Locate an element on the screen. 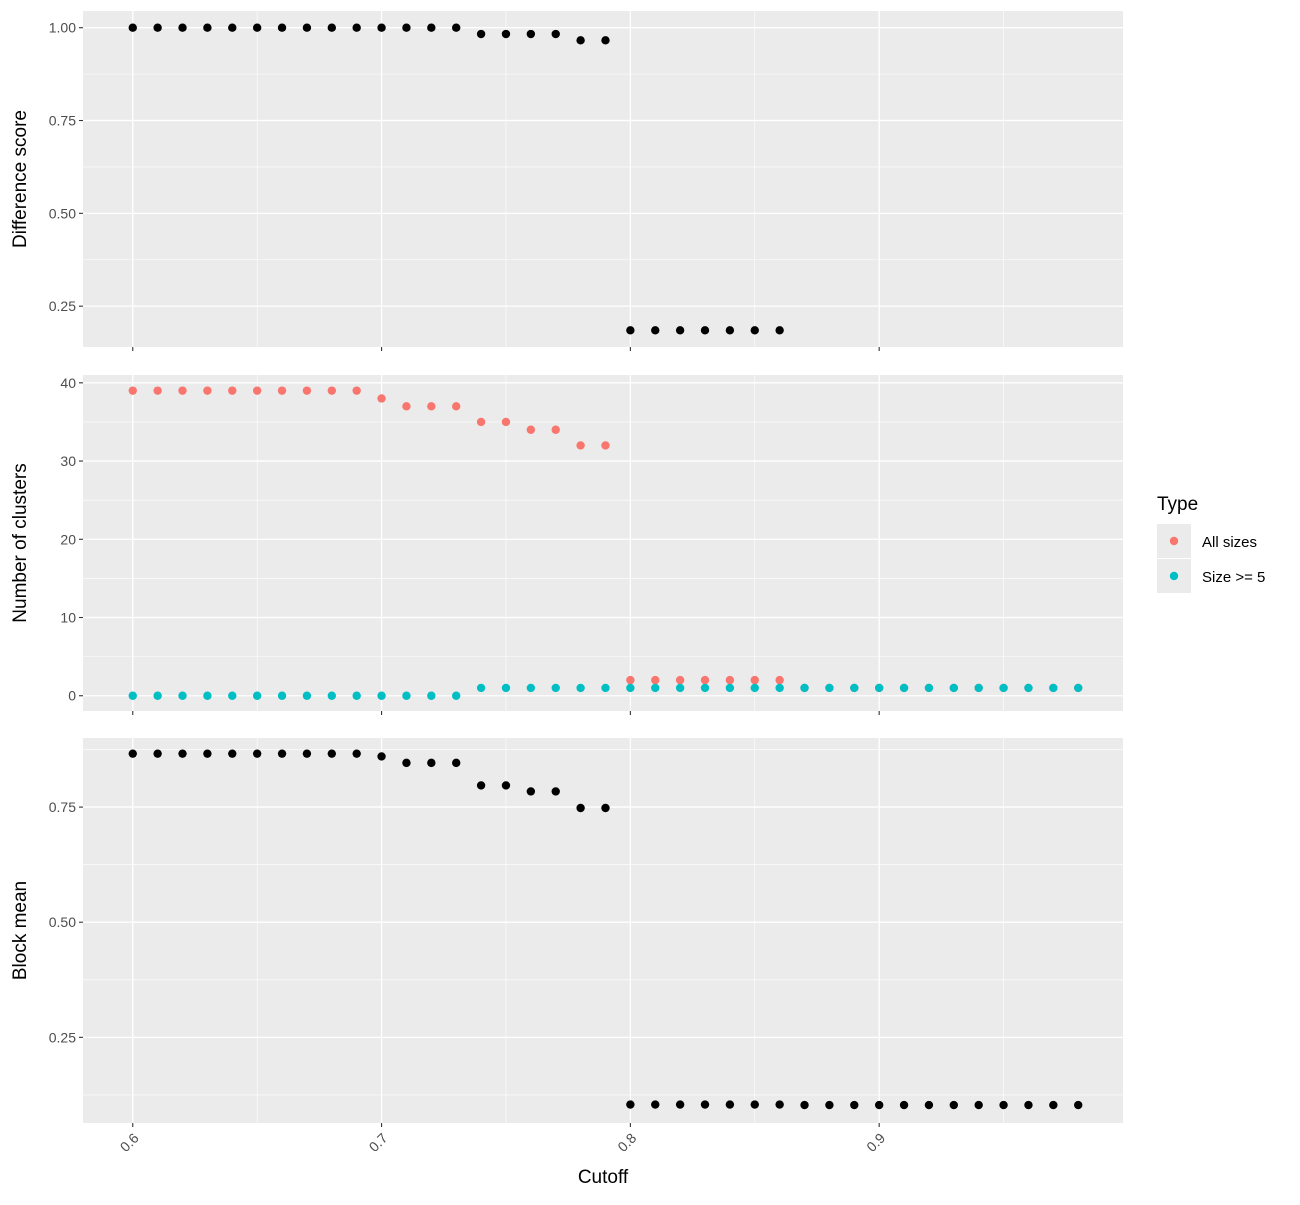 The width and height of the screenshot is (1300, 1205). y-tick-label: 30 is located at coordinates (68, 461).